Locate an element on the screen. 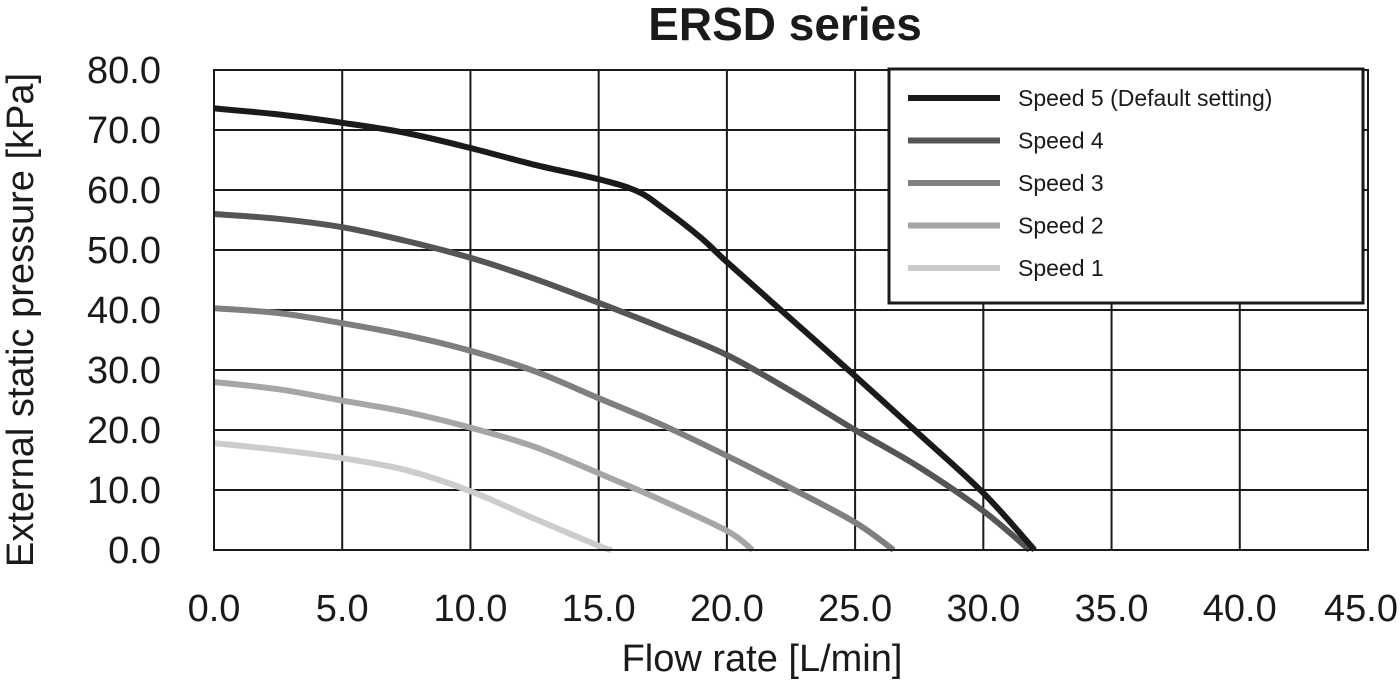  y-tick-label: 50.0 is located at coordinates (124, 251).